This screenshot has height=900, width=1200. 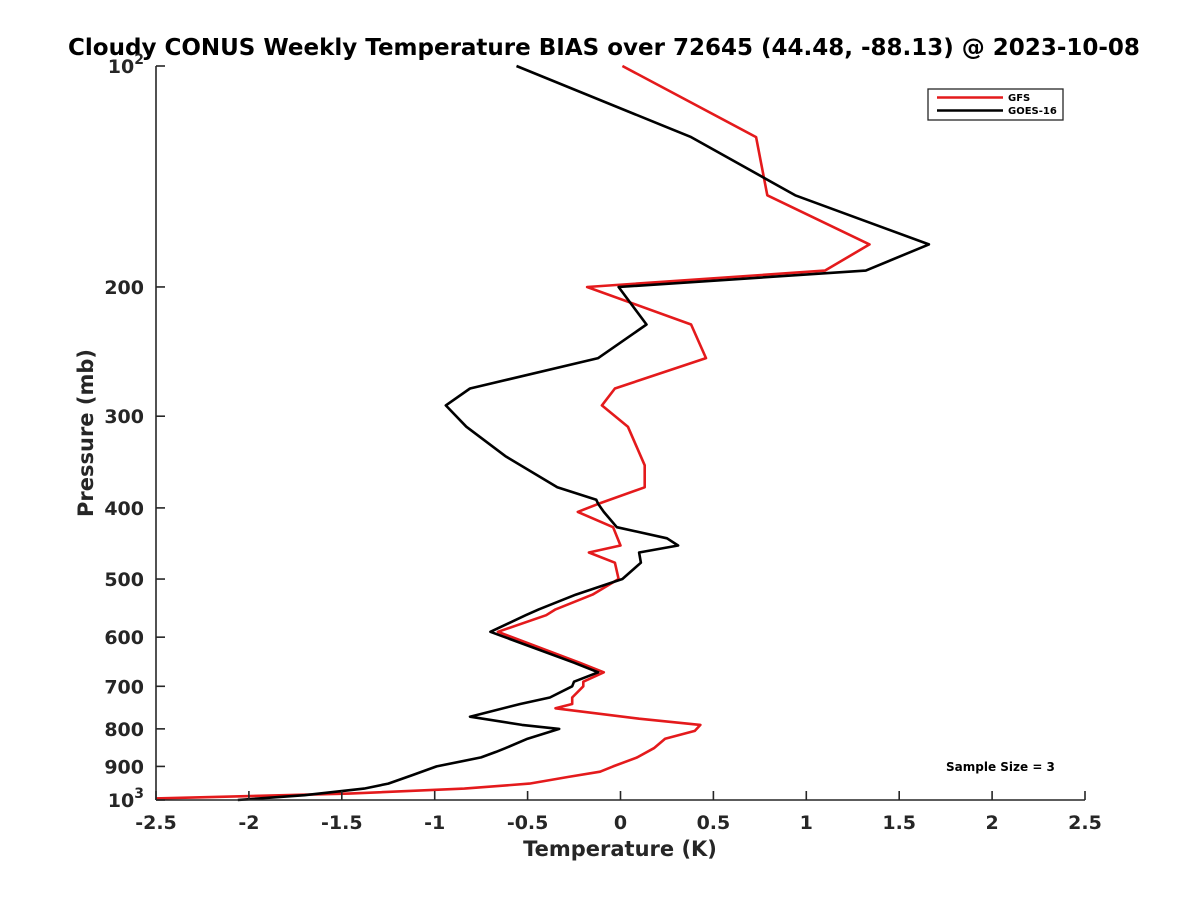 What do you see at coordinates (434, 823) in the screenshot?
I see `x-tick-label: -1` at bounding box center [434, 823].